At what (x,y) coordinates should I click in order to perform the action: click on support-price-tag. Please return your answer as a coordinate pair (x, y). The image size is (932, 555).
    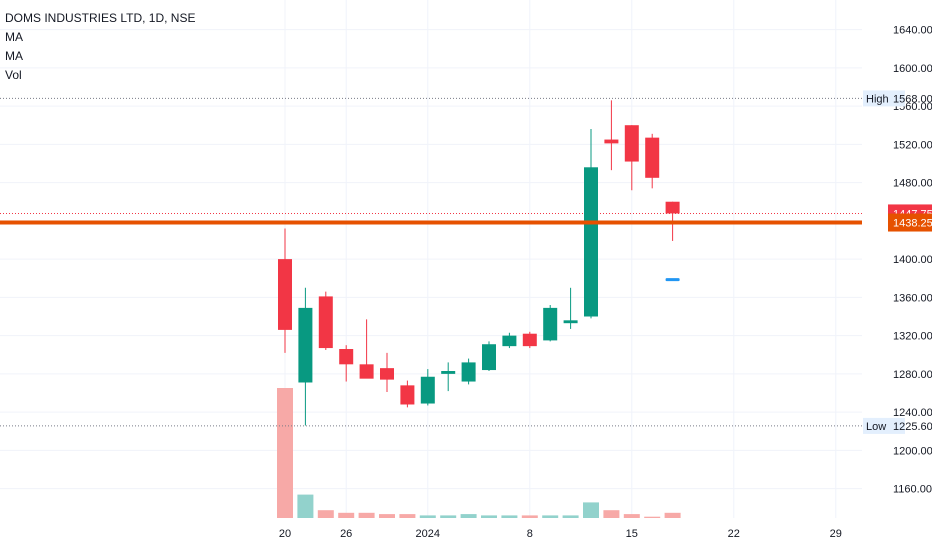
    Looking at the image, I should click on (910, 222).